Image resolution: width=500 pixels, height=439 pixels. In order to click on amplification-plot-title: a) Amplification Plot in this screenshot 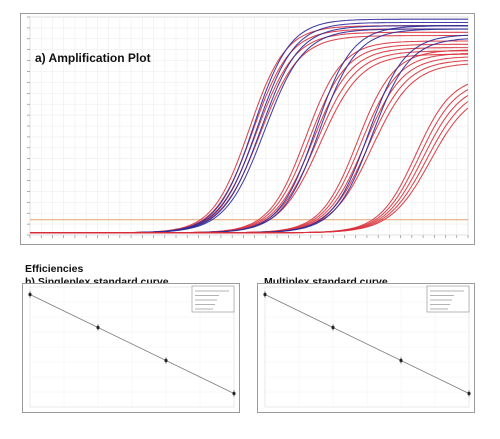, I will do `click(93, 58)`.